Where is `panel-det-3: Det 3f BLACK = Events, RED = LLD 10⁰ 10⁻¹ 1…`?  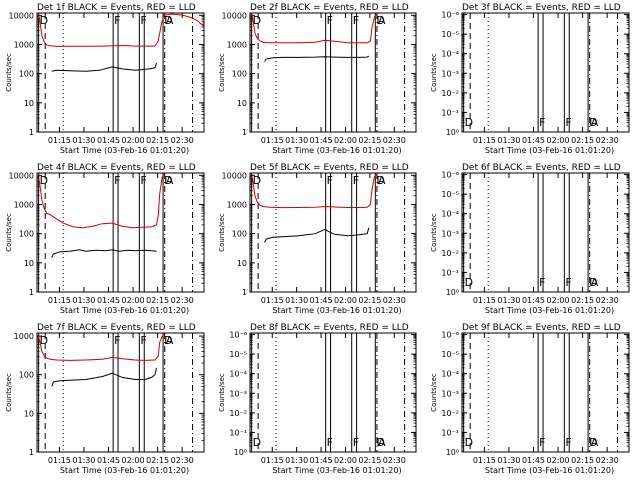
panel-det-3: Det 3f BLACK = Events, RED = LLD 10⁰ 10⁻¹ 1… is located at coordinates (530, 79).